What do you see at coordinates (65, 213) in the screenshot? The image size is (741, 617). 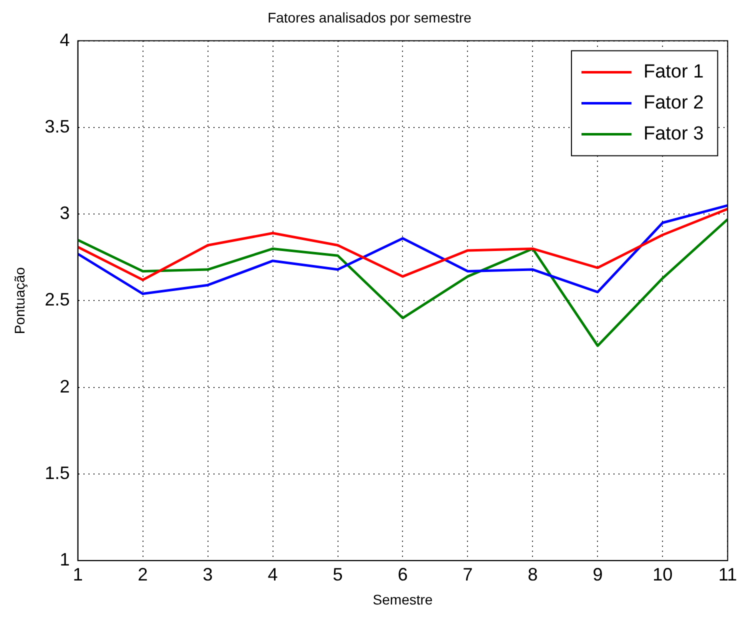 I see `y-tick-label: 3` at bounding box center [65, 213].